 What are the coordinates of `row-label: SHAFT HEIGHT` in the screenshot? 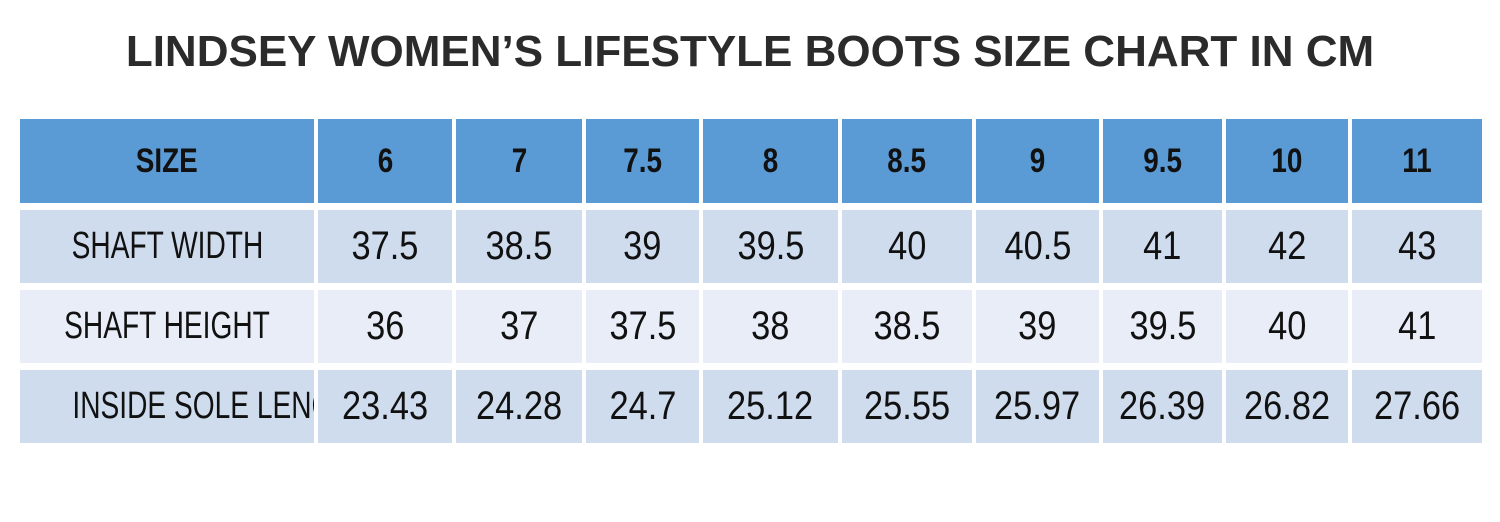 It's located at (167, 326).